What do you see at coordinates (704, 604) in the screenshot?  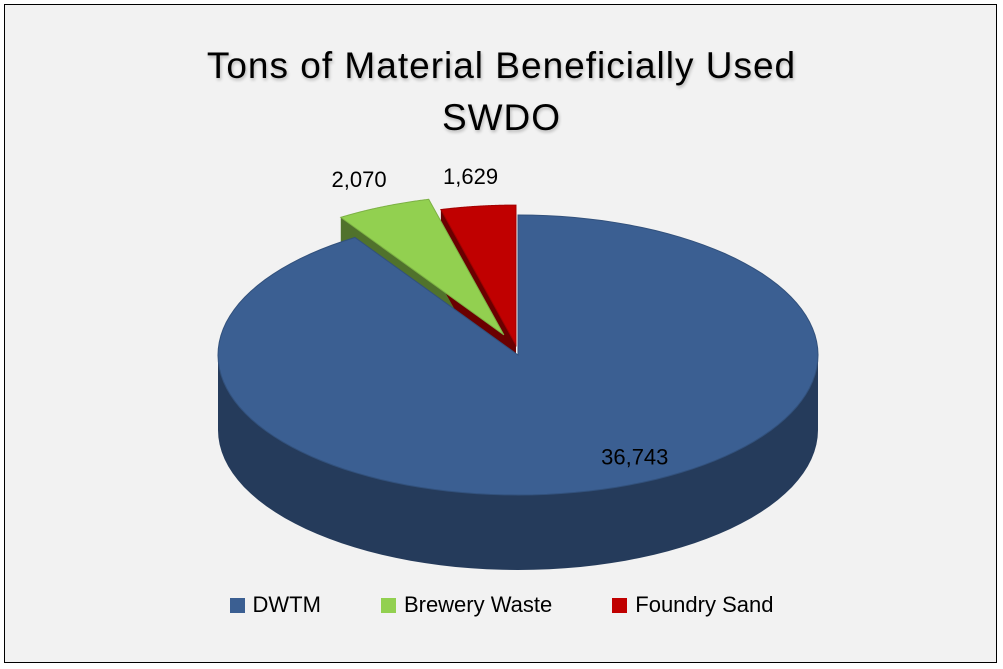 I see `legend-label: Foundry Sand` at bounding box center [704, 604].